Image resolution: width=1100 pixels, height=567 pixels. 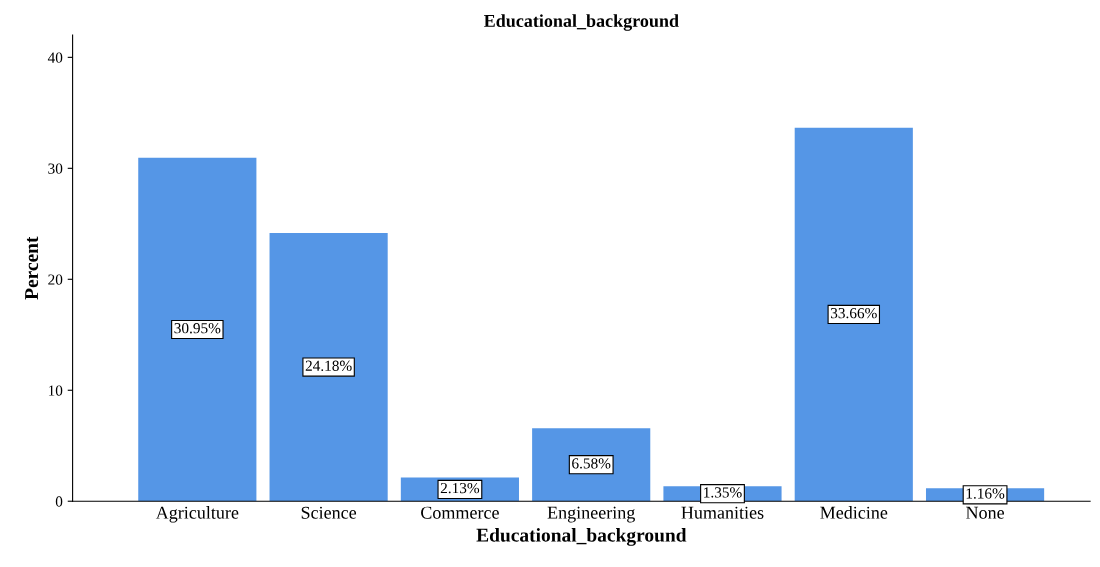 I want to click on x-tick-label: Commerce, so click(x=460, y=512).